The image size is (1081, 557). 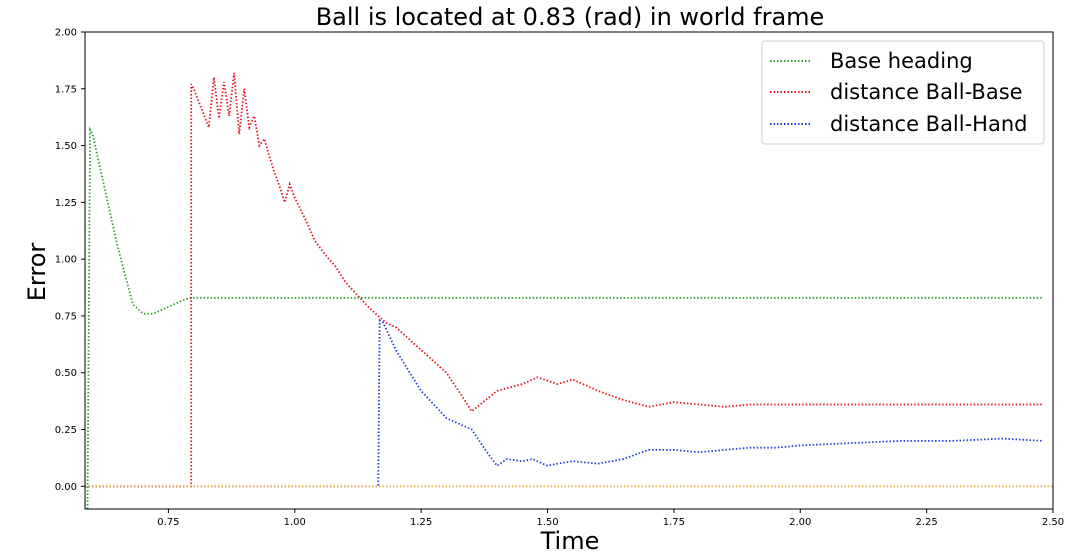 What do you see at coordinates (926, 92) in the screenshot?
I see `legend-label-ball-base: distance Ball-Base` at bounding box center [926, 92].